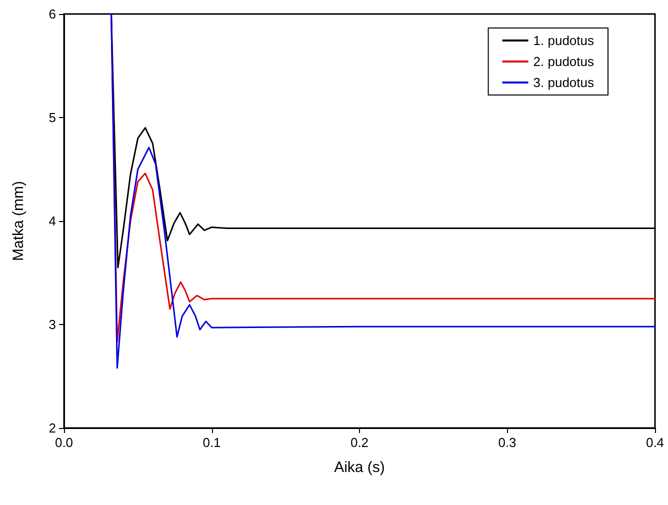  What do you see at coordinates (563, 40) in the screenshot?
I see `legend-label: 1. pudotus` at bounding box center [563, 40].